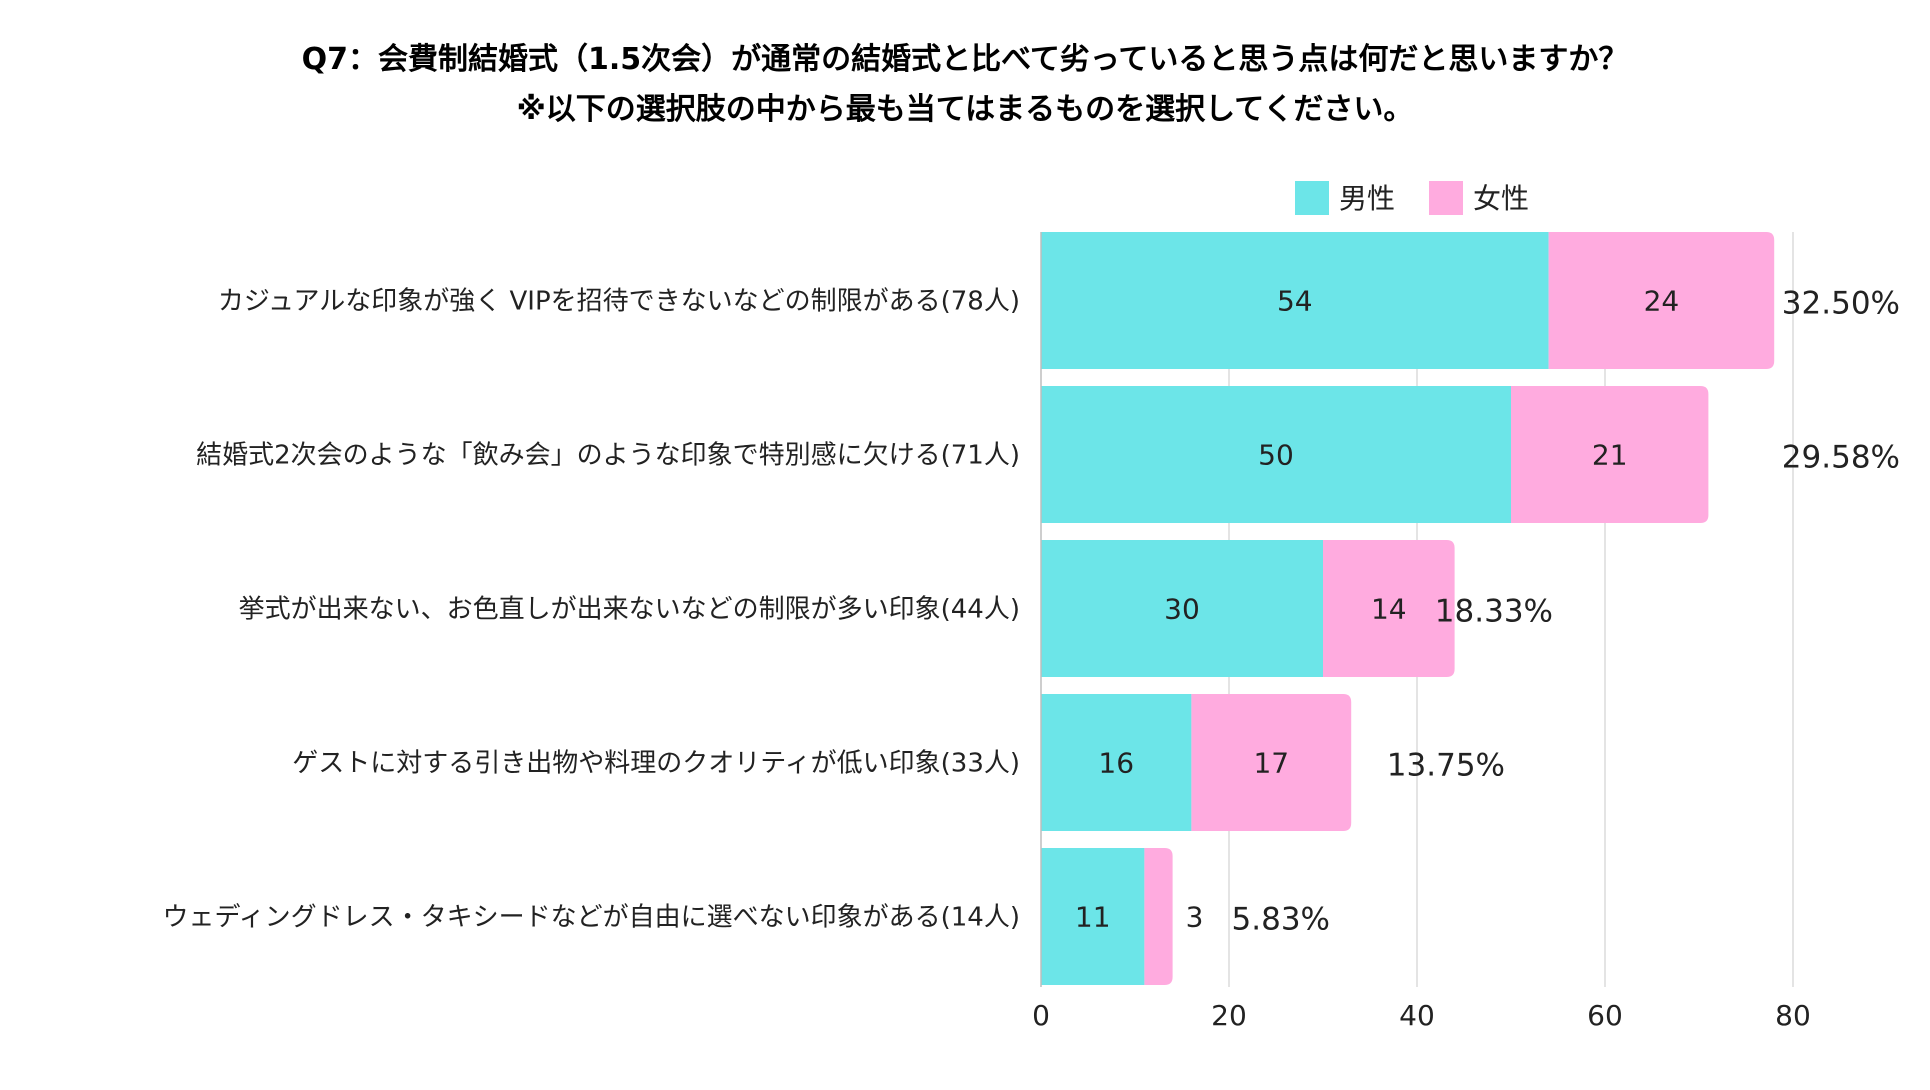 Image resolution: width=1930 pixels, height=1090 pixels. I want to click on bar-女性-2, so click(1389, 608).